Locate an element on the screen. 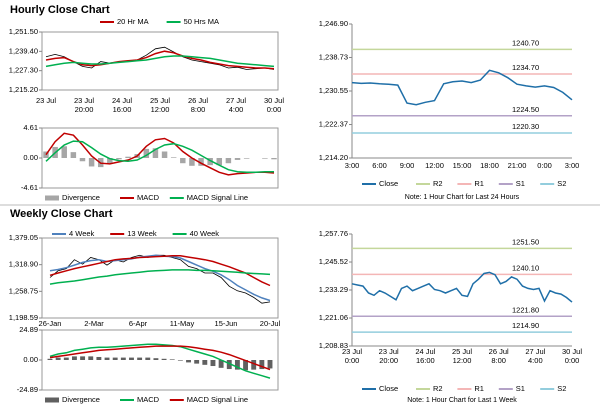  x-tick-label: 16:00 is located at coordinates (425, 360).